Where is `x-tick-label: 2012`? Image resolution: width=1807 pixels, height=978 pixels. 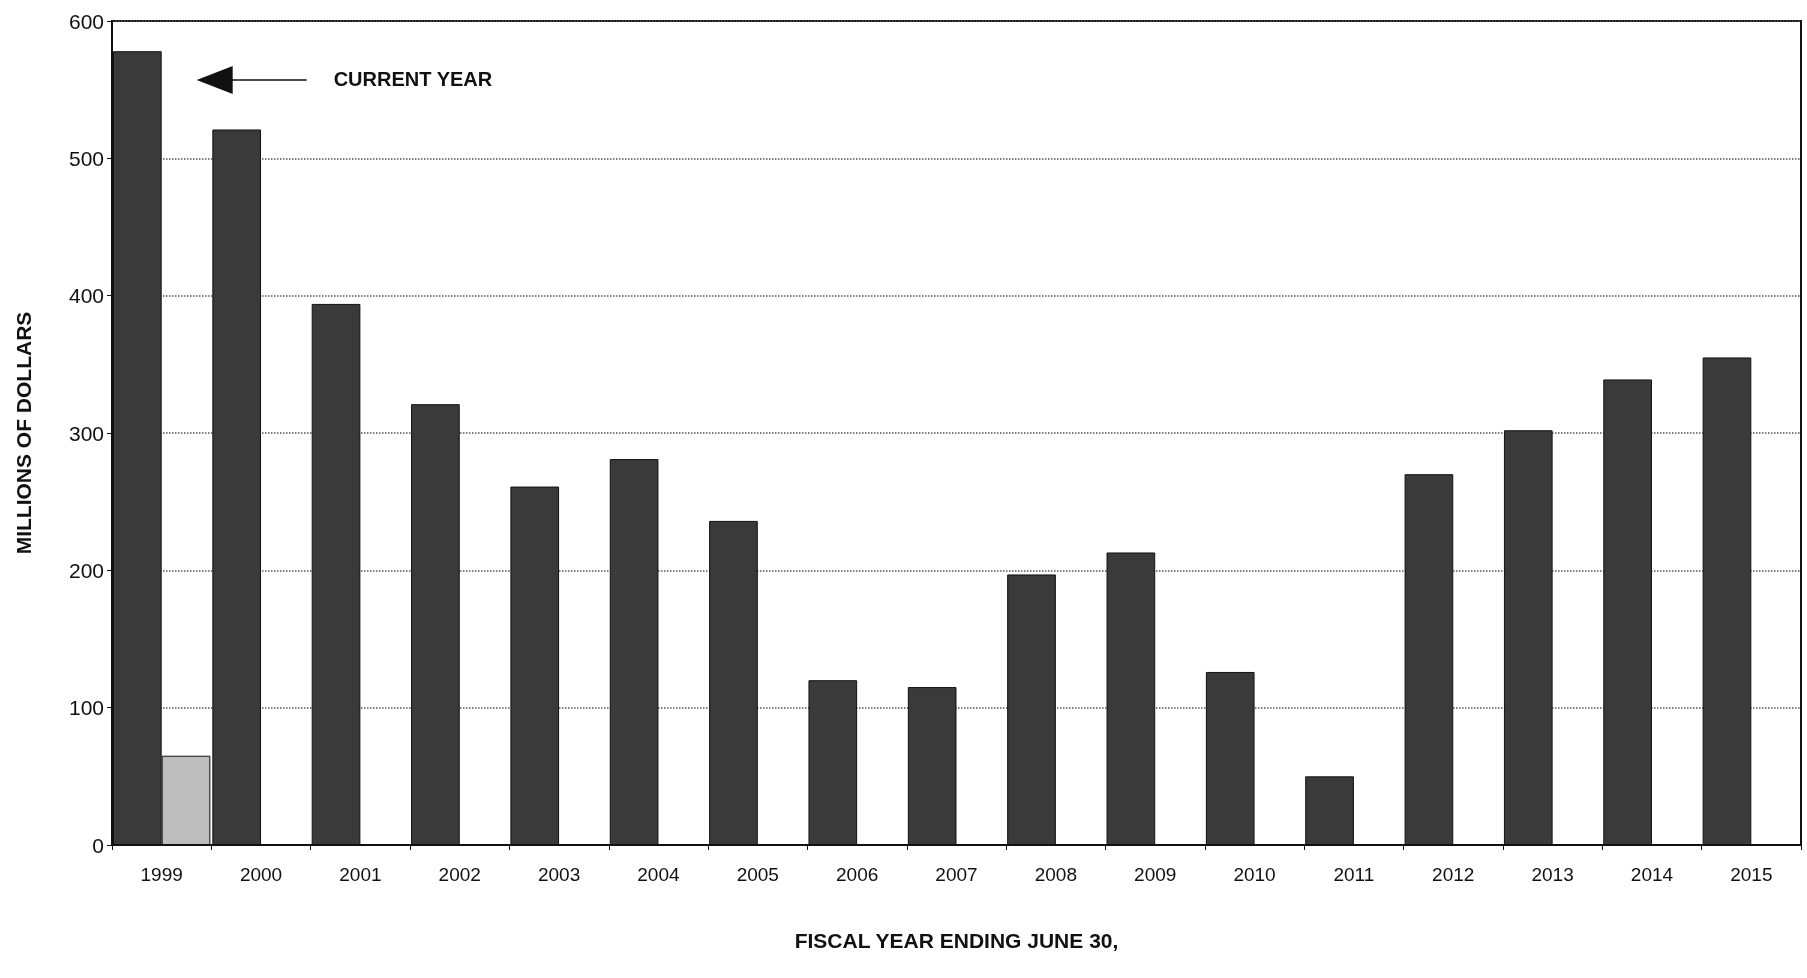 x-tick-label: 2012 is located at coordinates (1453, 874).